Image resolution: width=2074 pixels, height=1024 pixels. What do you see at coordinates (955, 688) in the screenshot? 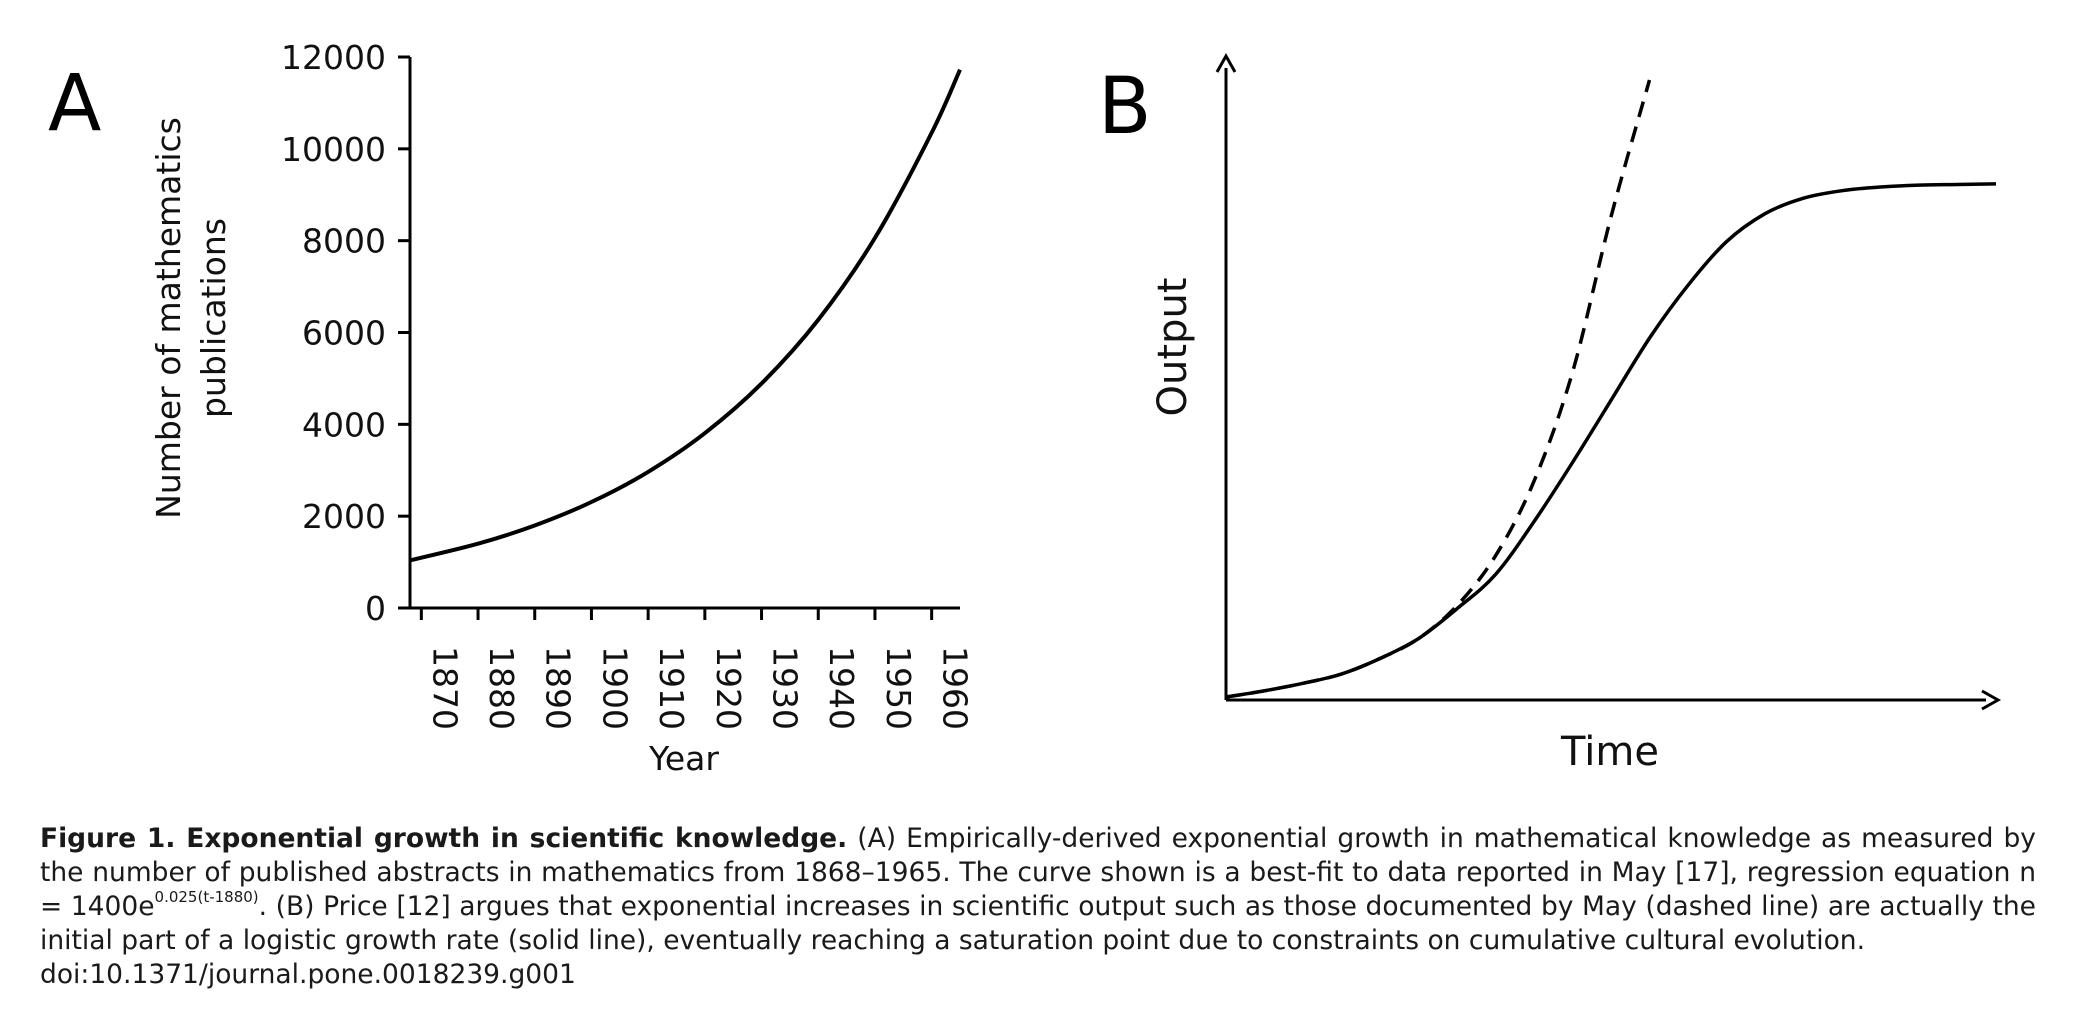
I see `panel-a-x-tick-label: 1960` at bounding box center [955, 688].